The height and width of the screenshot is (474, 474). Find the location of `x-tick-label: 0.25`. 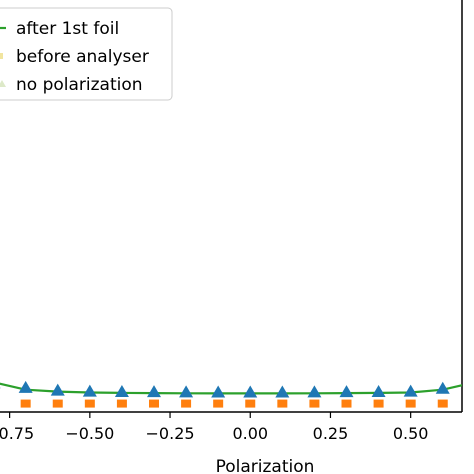

x-tick-label: 0.25 is located at coordinates (331, 433).